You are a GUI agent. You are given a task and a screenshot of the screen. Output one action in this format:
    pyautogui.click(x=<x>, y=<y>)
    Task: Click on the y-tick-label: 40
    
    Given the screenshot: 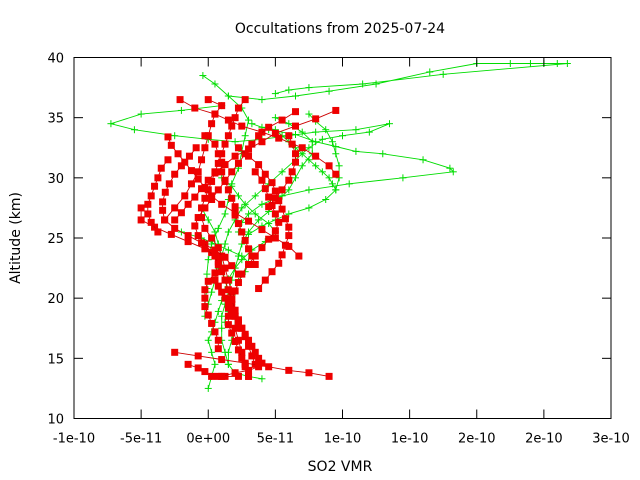 What is the action you would take?
    pyautogui.click(x=55, y=59)
    